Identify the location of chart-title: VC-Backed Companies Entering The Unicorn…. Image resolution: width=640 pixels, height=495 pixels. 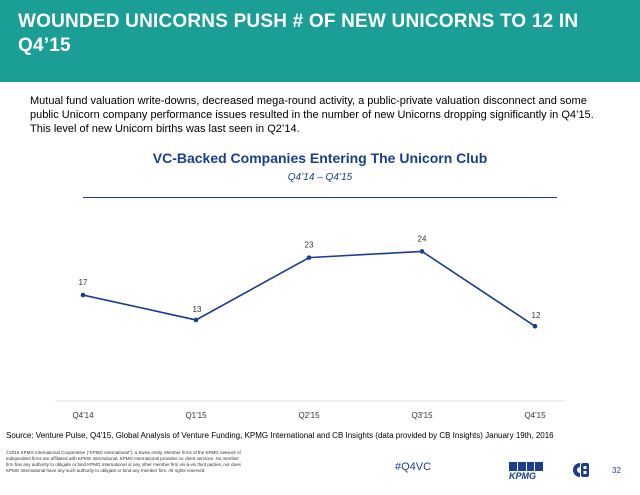
(320, 158).